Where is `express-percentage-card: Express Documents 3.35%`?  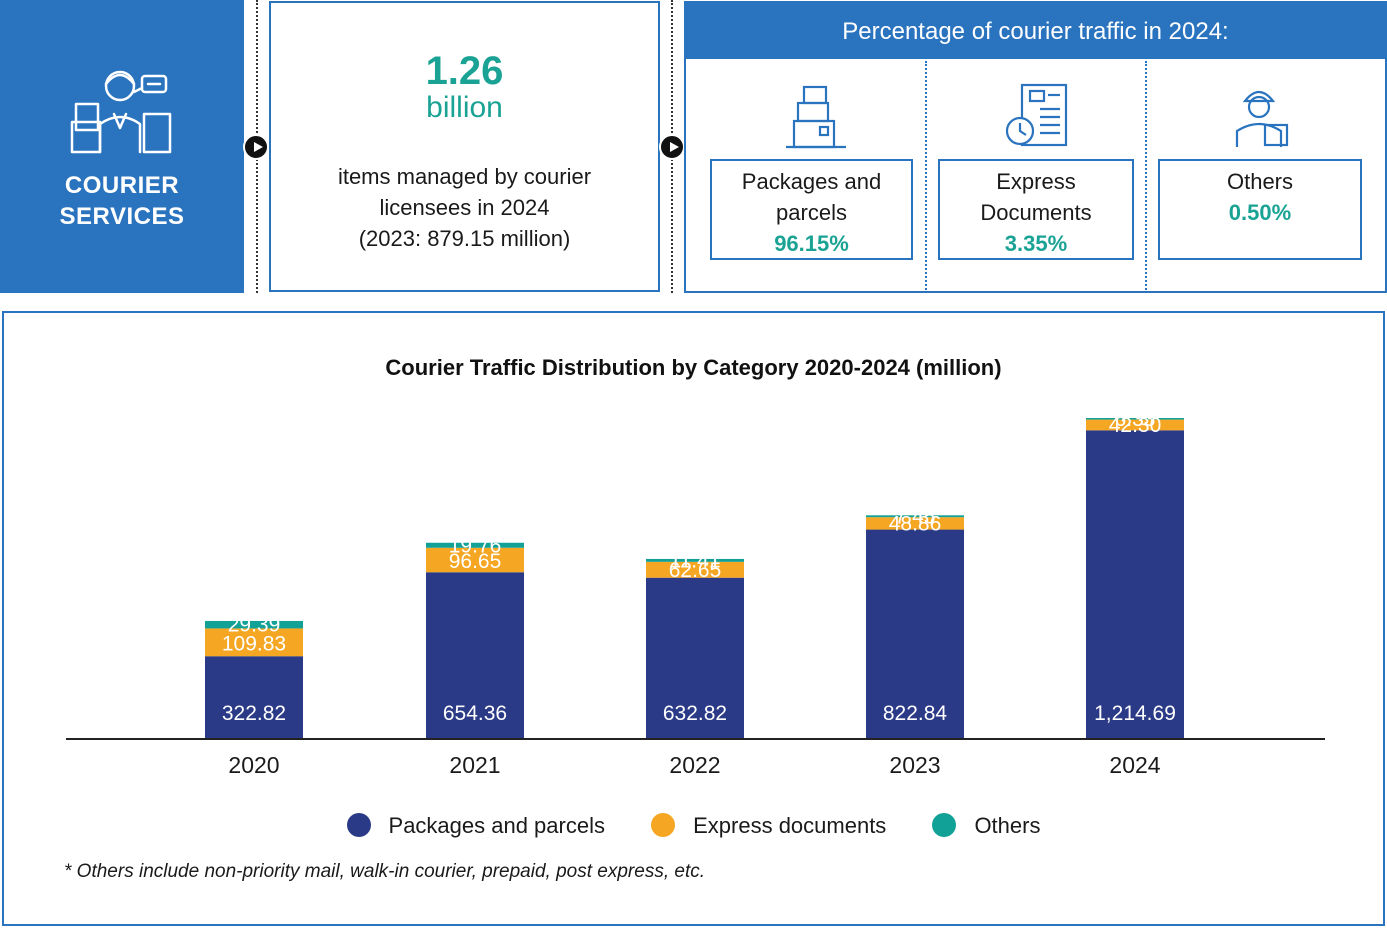 express-percentage-card: Express Documents 3.35% is located at coordinates (1036, 209).